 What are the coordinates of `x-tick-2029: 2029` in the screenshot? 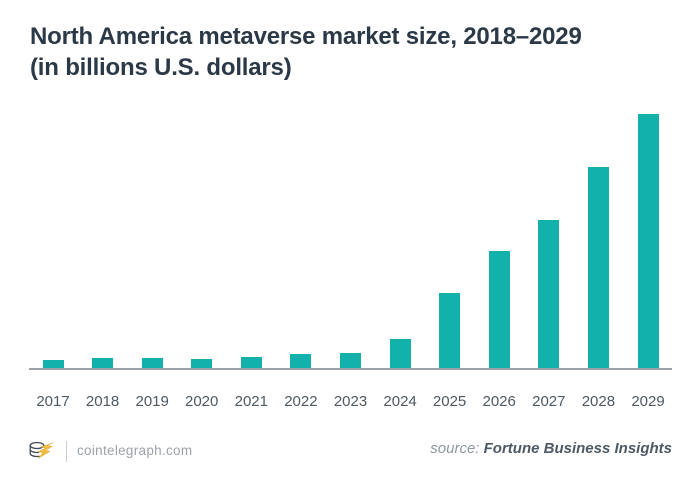 It's located at (648, 401).